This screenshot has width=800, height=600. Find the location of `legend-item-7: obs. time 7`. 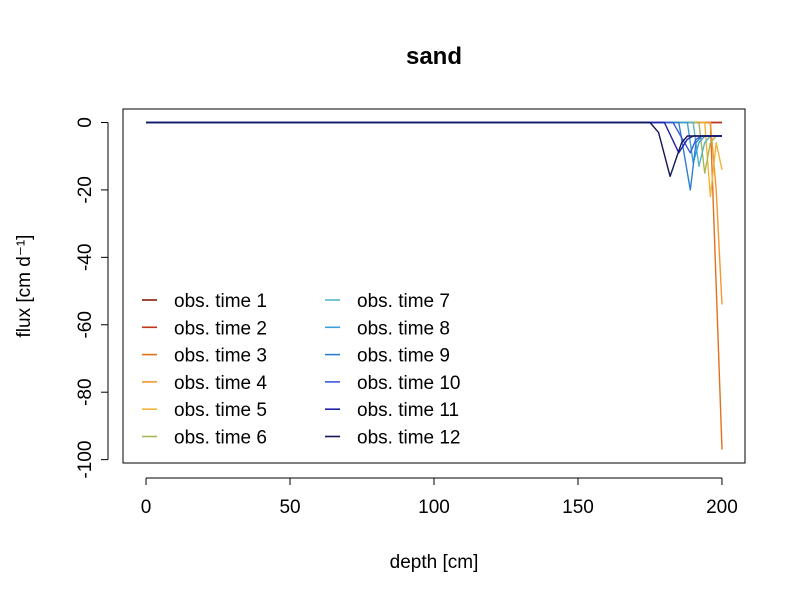

legend-item-7: obs. time 7 is located at coordinates (387, 301).